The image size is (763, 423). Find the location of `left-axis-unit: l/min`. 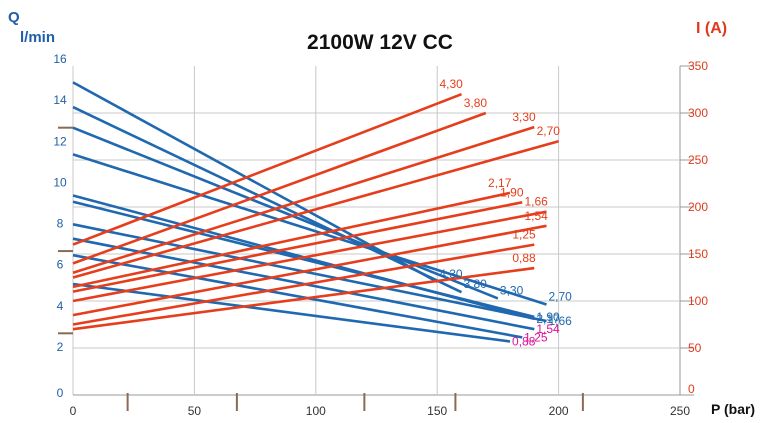

left-axis-unit: l/min is located at coordinates (37, 37).